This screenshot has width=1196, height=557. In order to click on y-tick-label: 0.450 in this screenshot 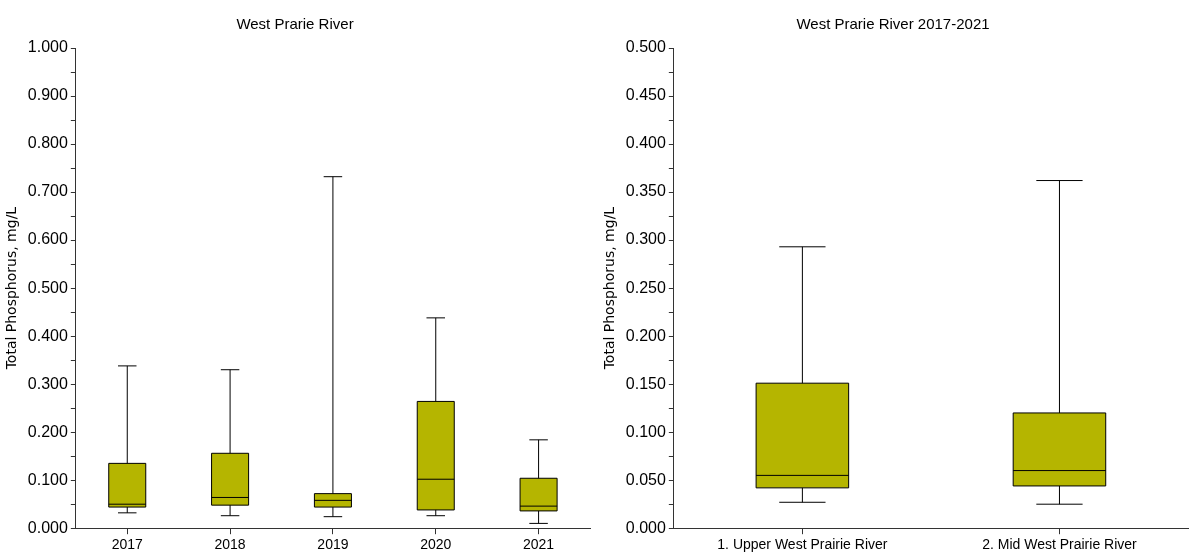, I will do `click(645, 95)`.